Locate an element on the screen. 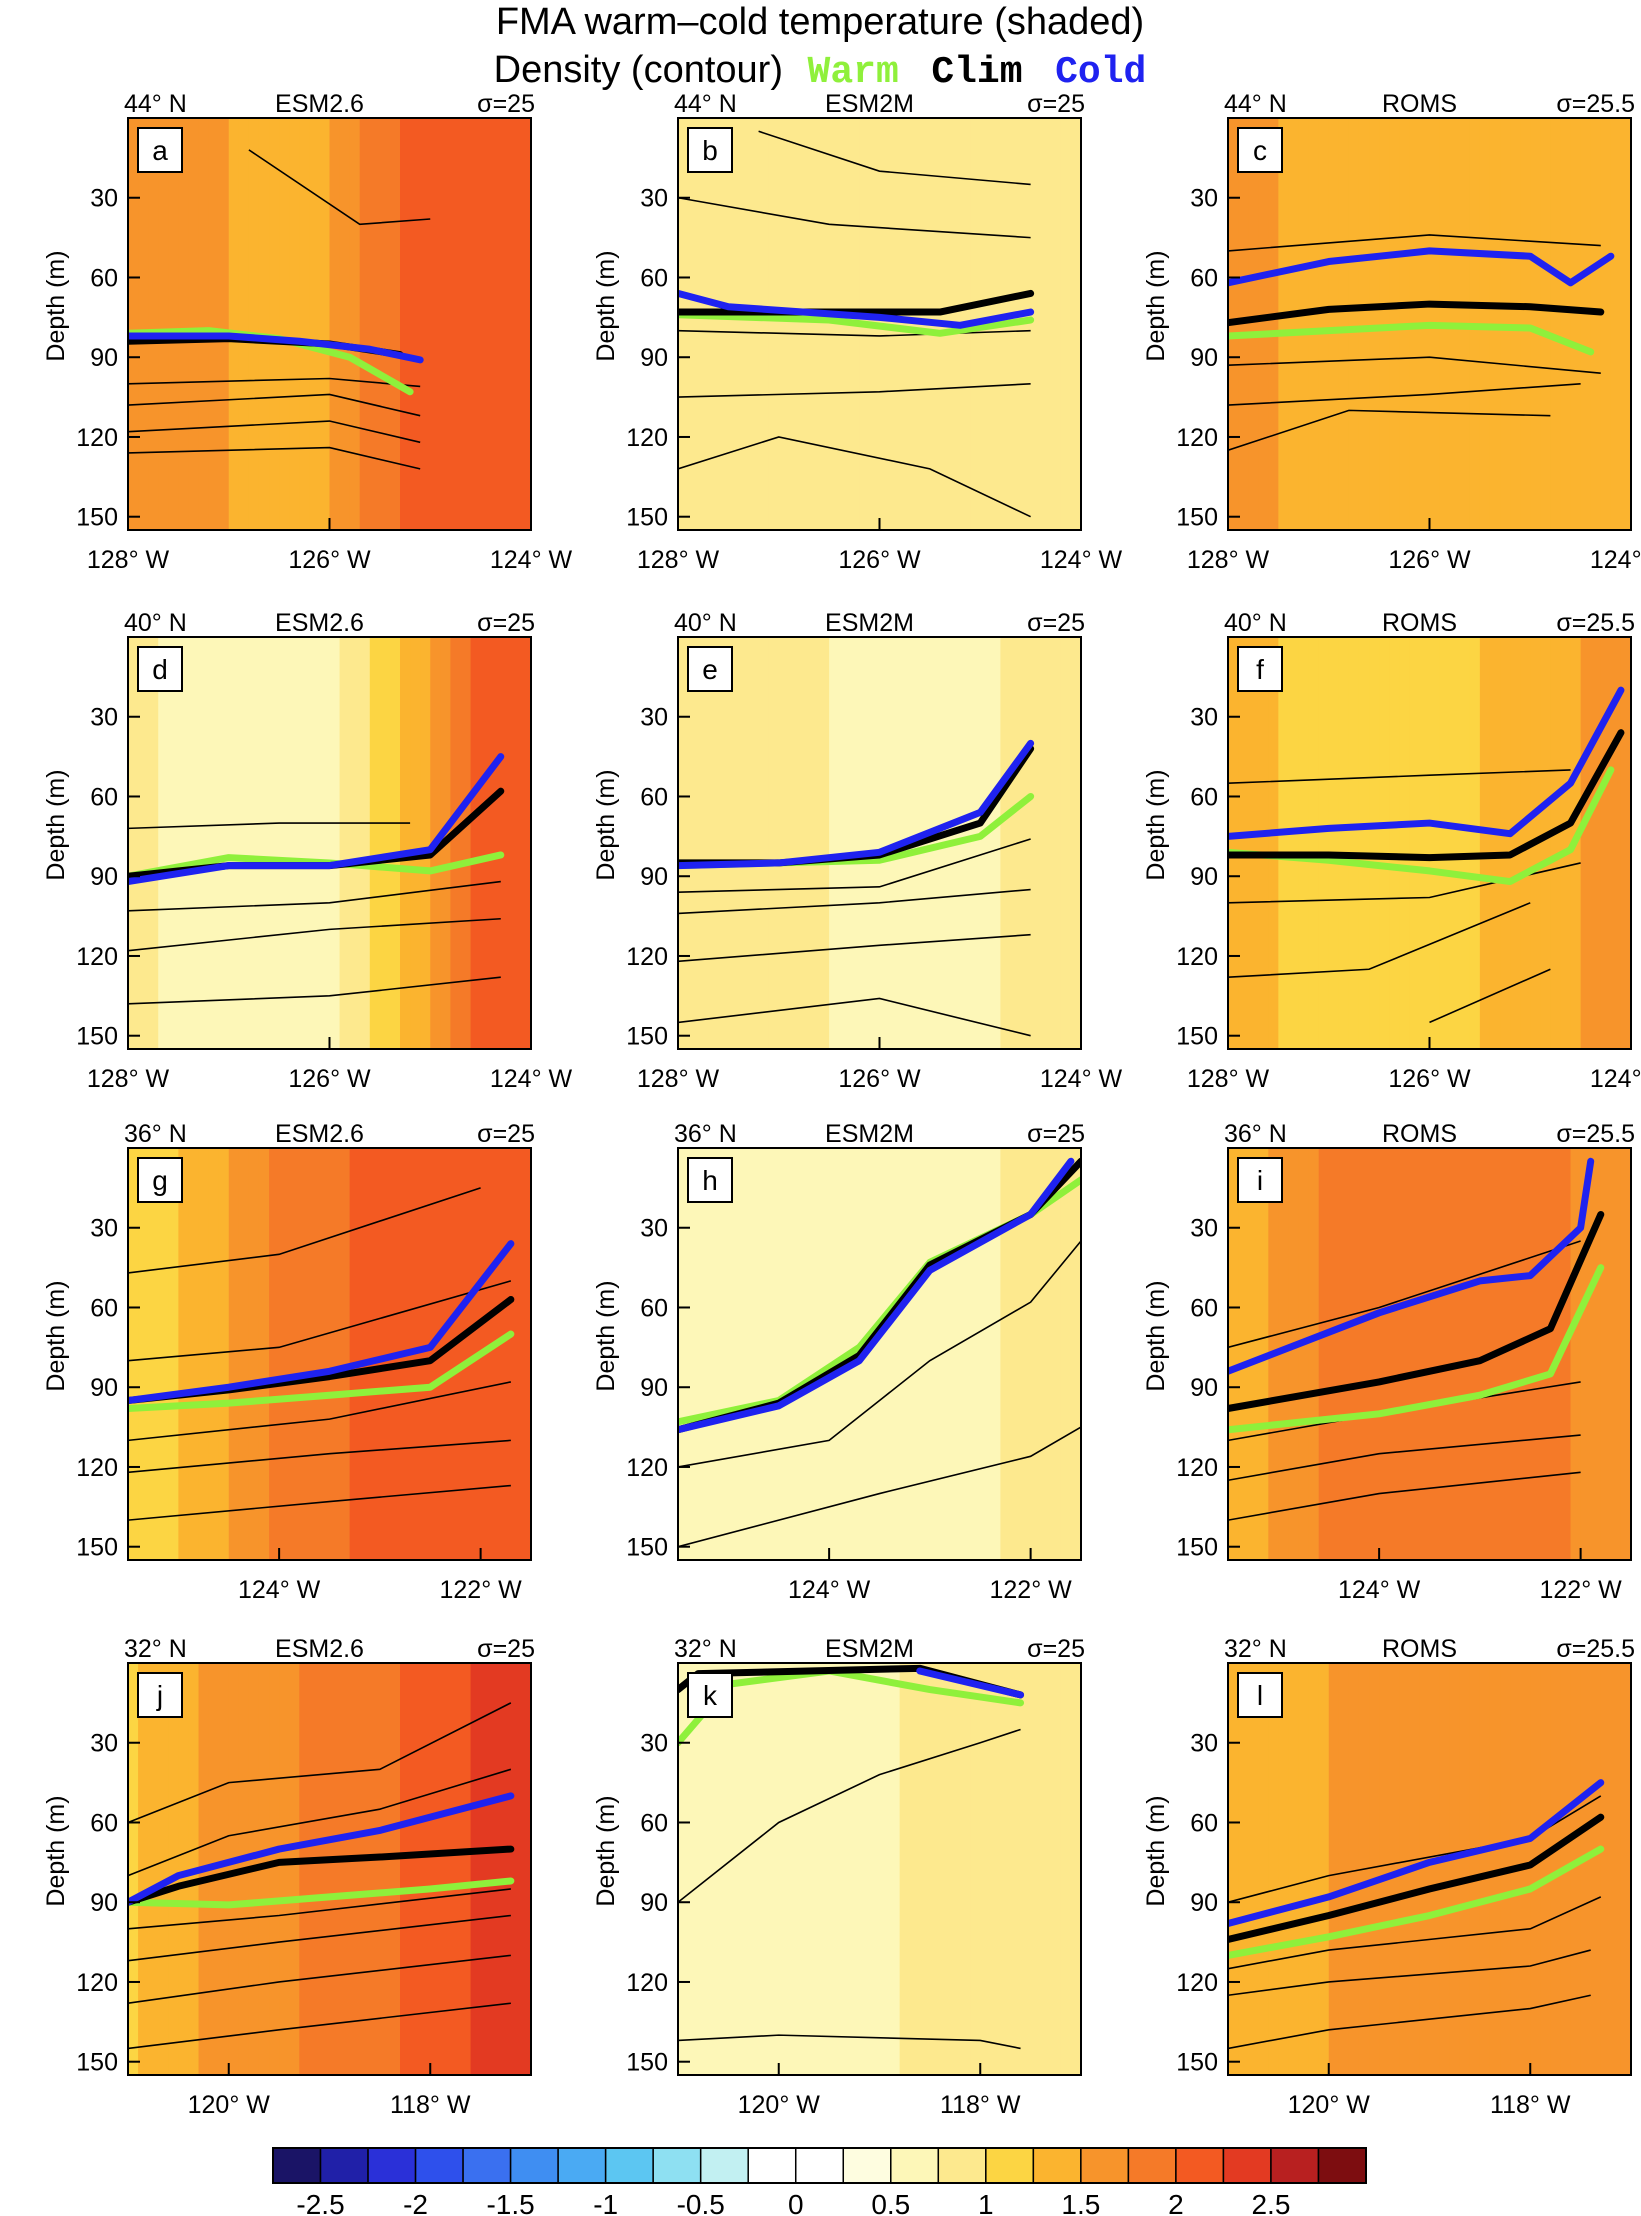  panel-letter: k is located at coordinates (710, 1695).